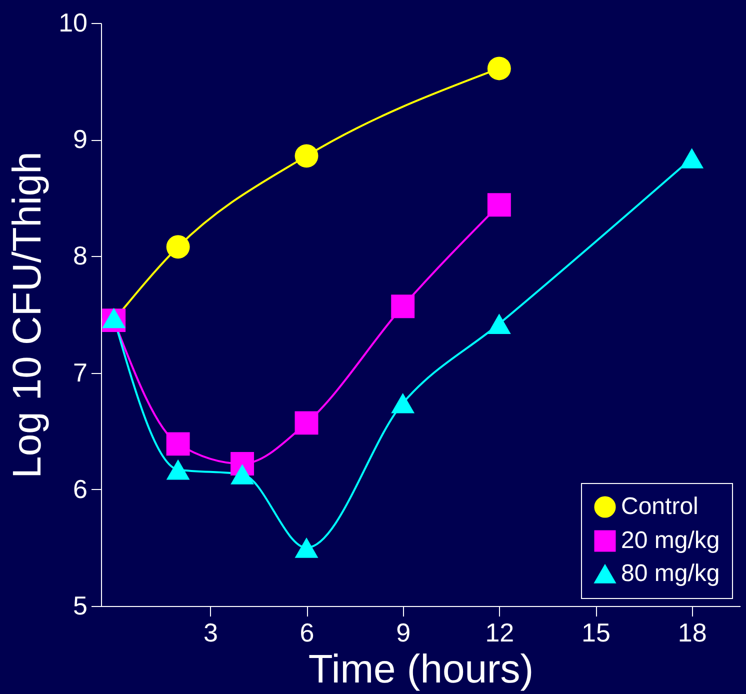 This screenshot has width=746, height=694. Describe the element at coordinates (692, 633) in the screenshot. I see `x-tick-label: 18` at that location.